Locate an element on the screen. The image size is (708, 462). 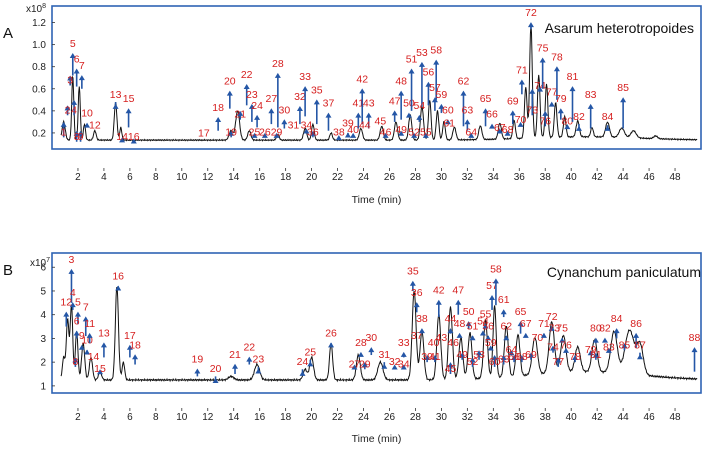
peak-annotation-82: 82 is located at coordinates (605, 333).